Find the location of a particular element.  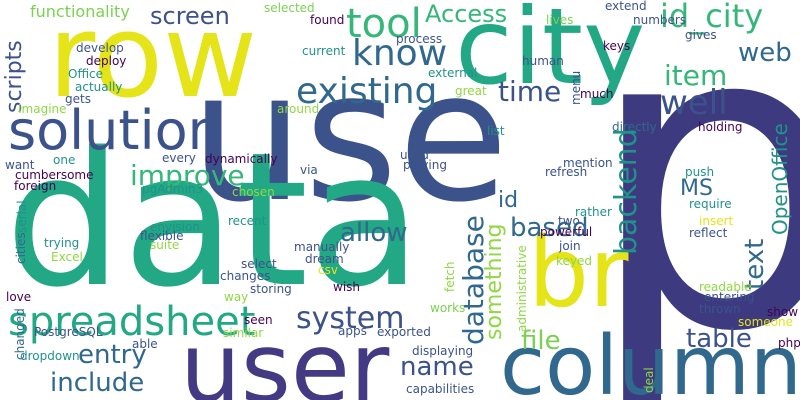

word-row: row is located at coordinates (153, 62).